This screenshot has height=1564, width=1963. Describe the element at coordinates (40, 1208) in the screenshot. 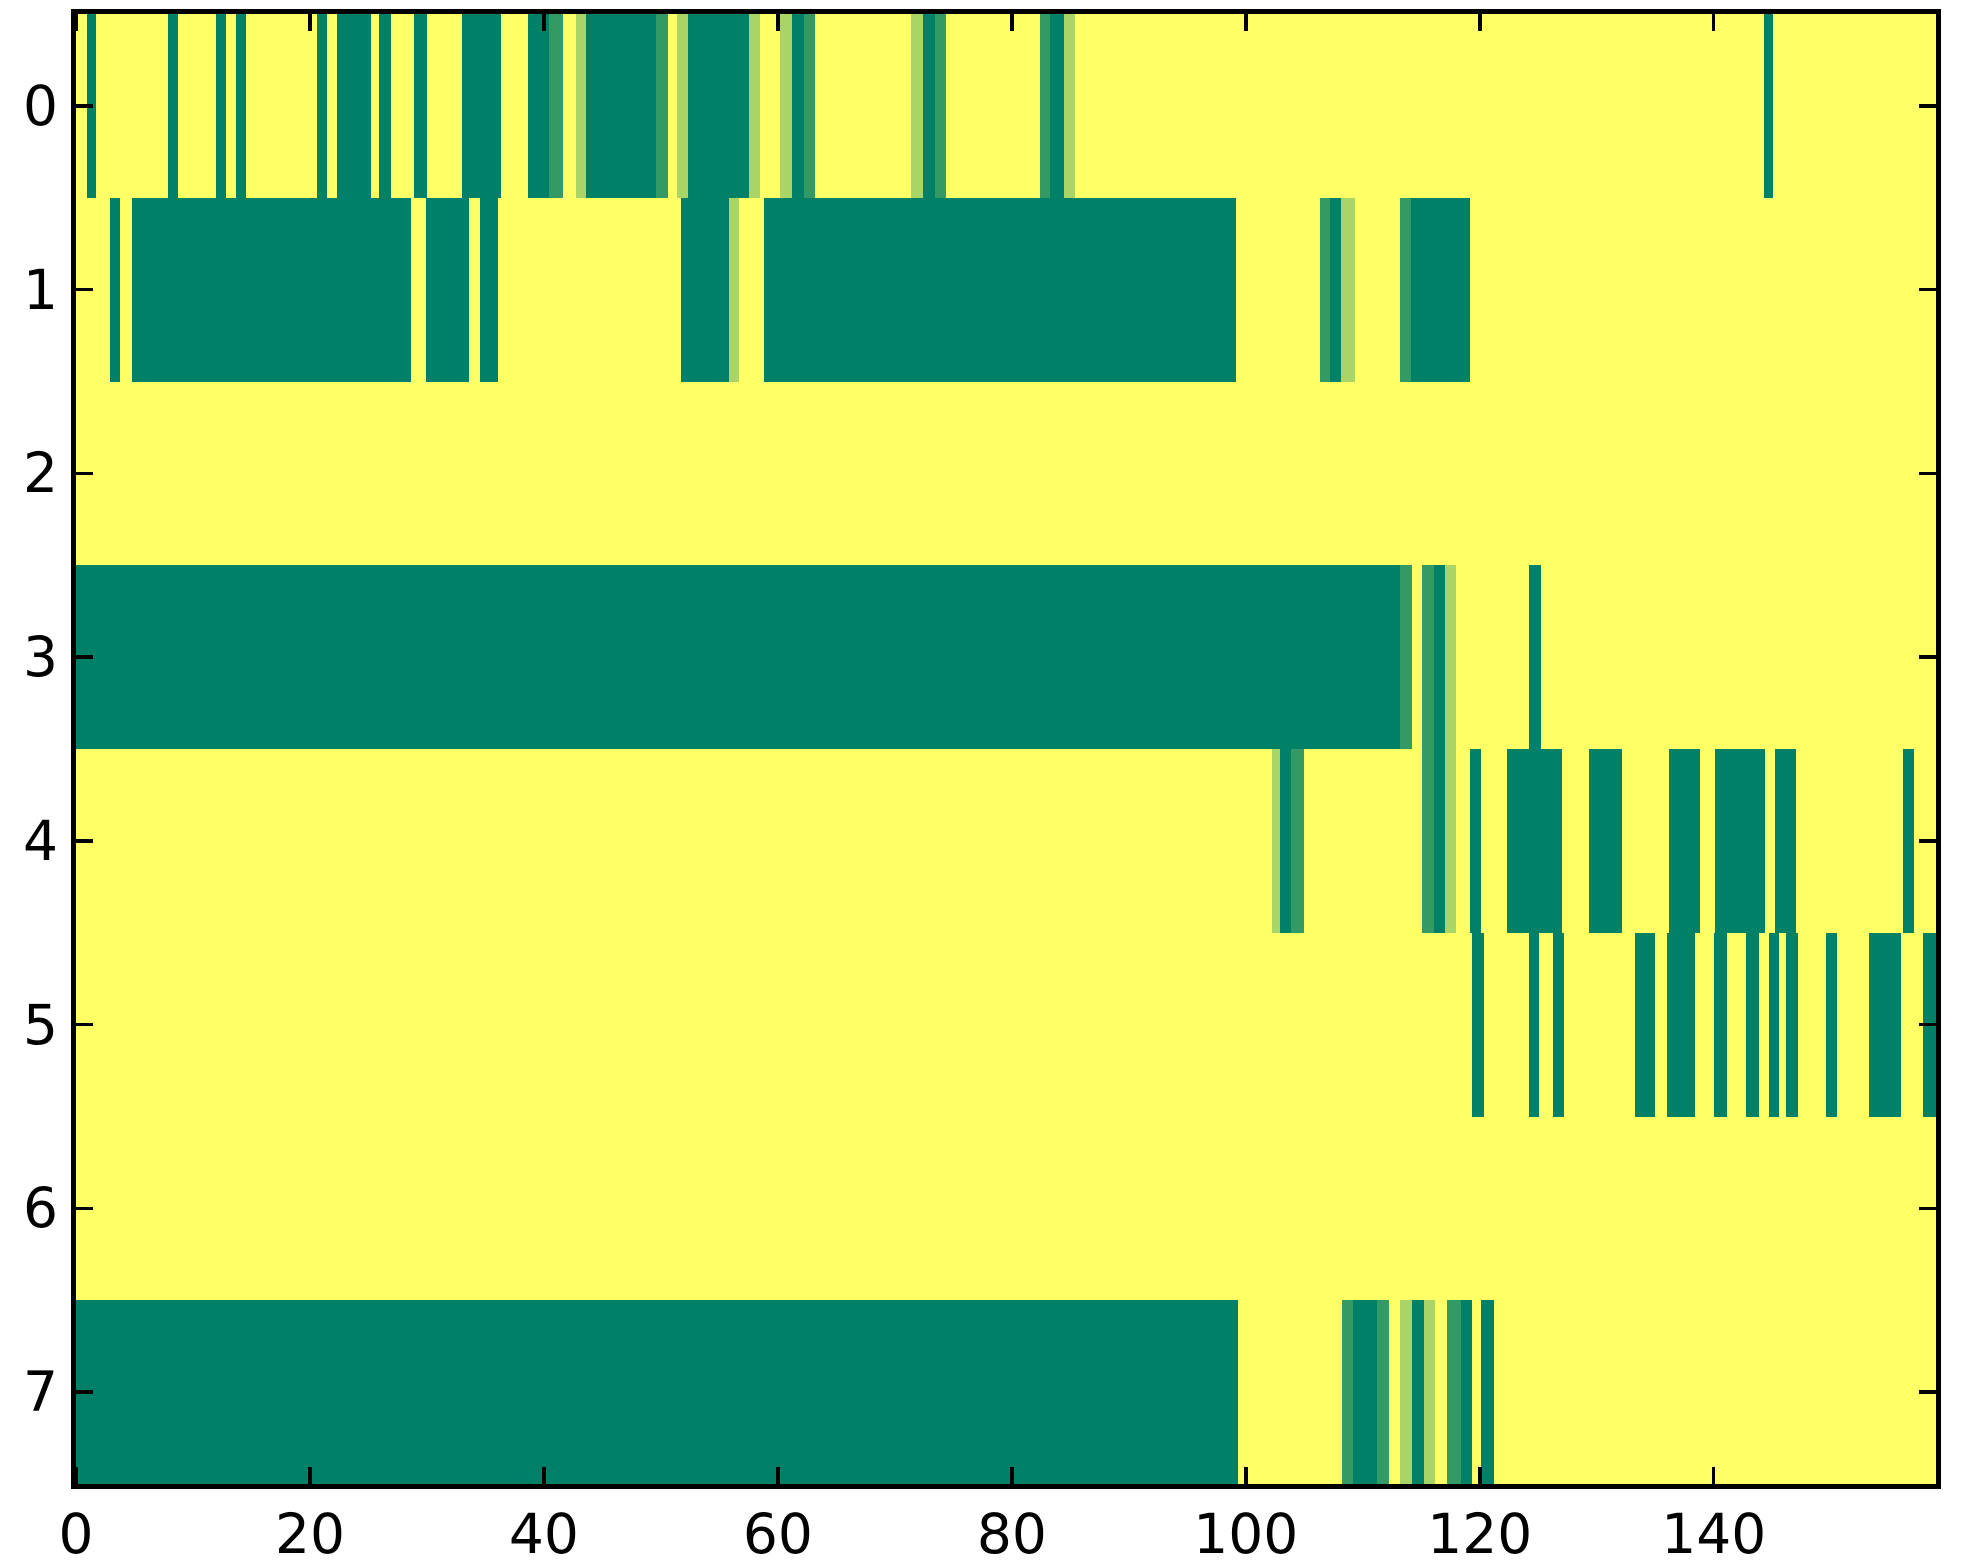

I see `y-tick-label: 6` at that location.